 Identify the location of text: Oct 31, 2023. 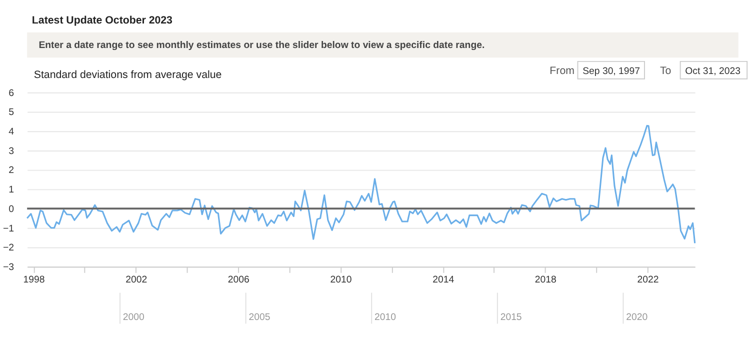
(712, 72).